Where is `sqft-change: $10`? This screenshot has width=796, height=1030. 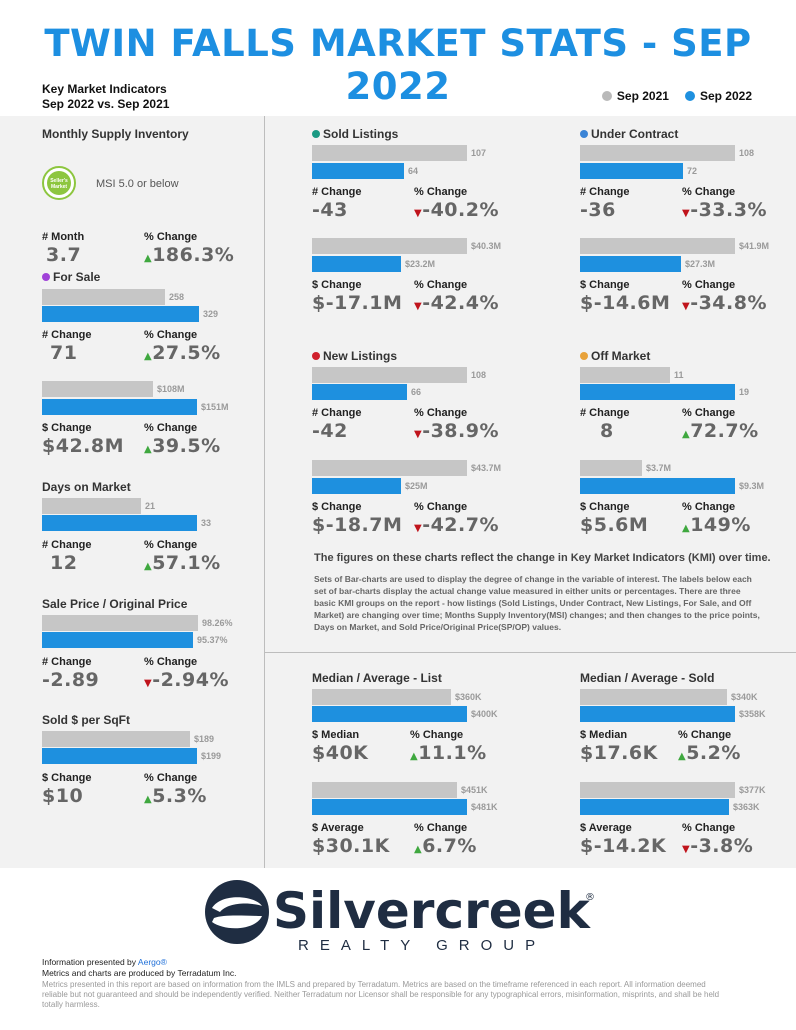
sqft-change: $10 is located at coordinates (63, 796).